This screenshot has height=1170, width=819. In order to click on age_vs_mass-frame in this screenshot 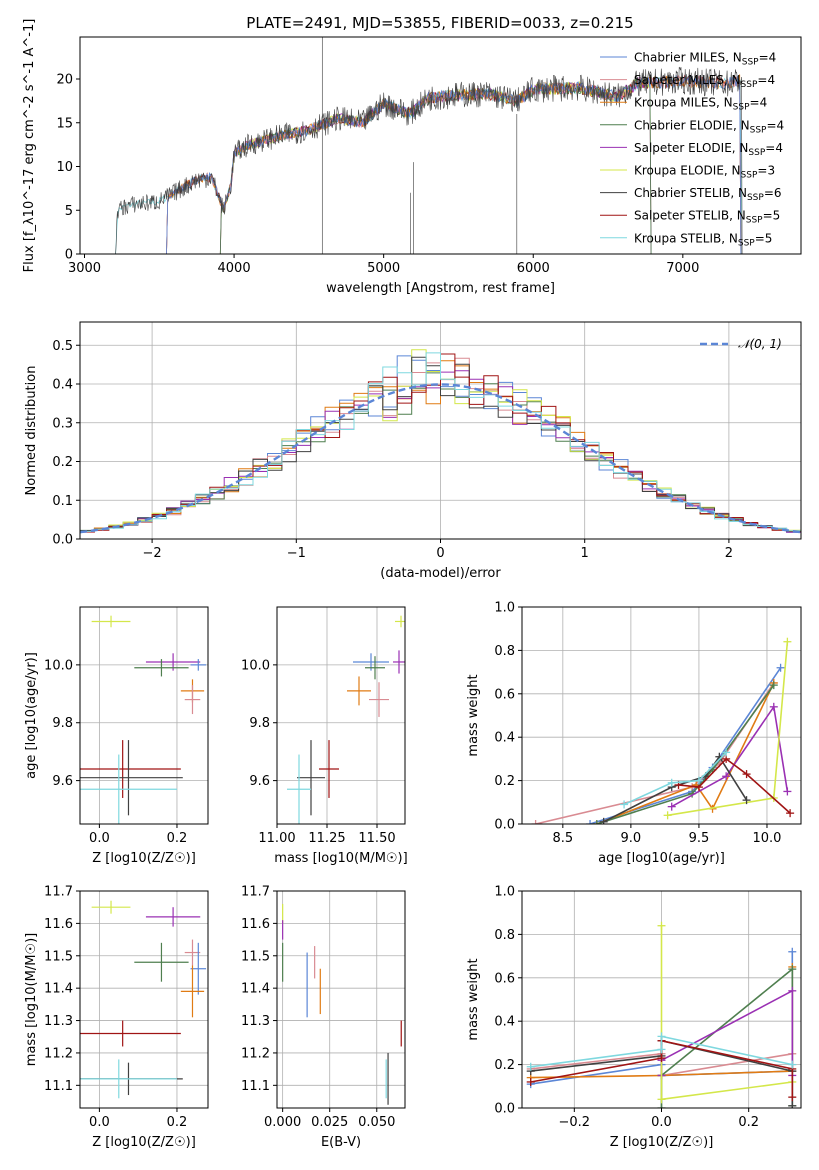, I will do `click(341, 715)`.